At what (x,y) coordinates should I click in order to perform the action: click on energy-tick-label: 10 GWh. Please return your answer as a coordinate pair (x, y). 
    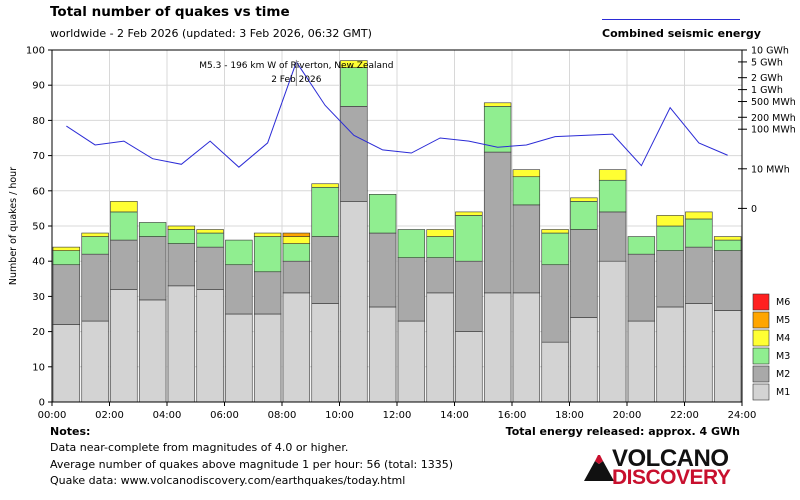
    Looking at the image, I should click on (770, 51).